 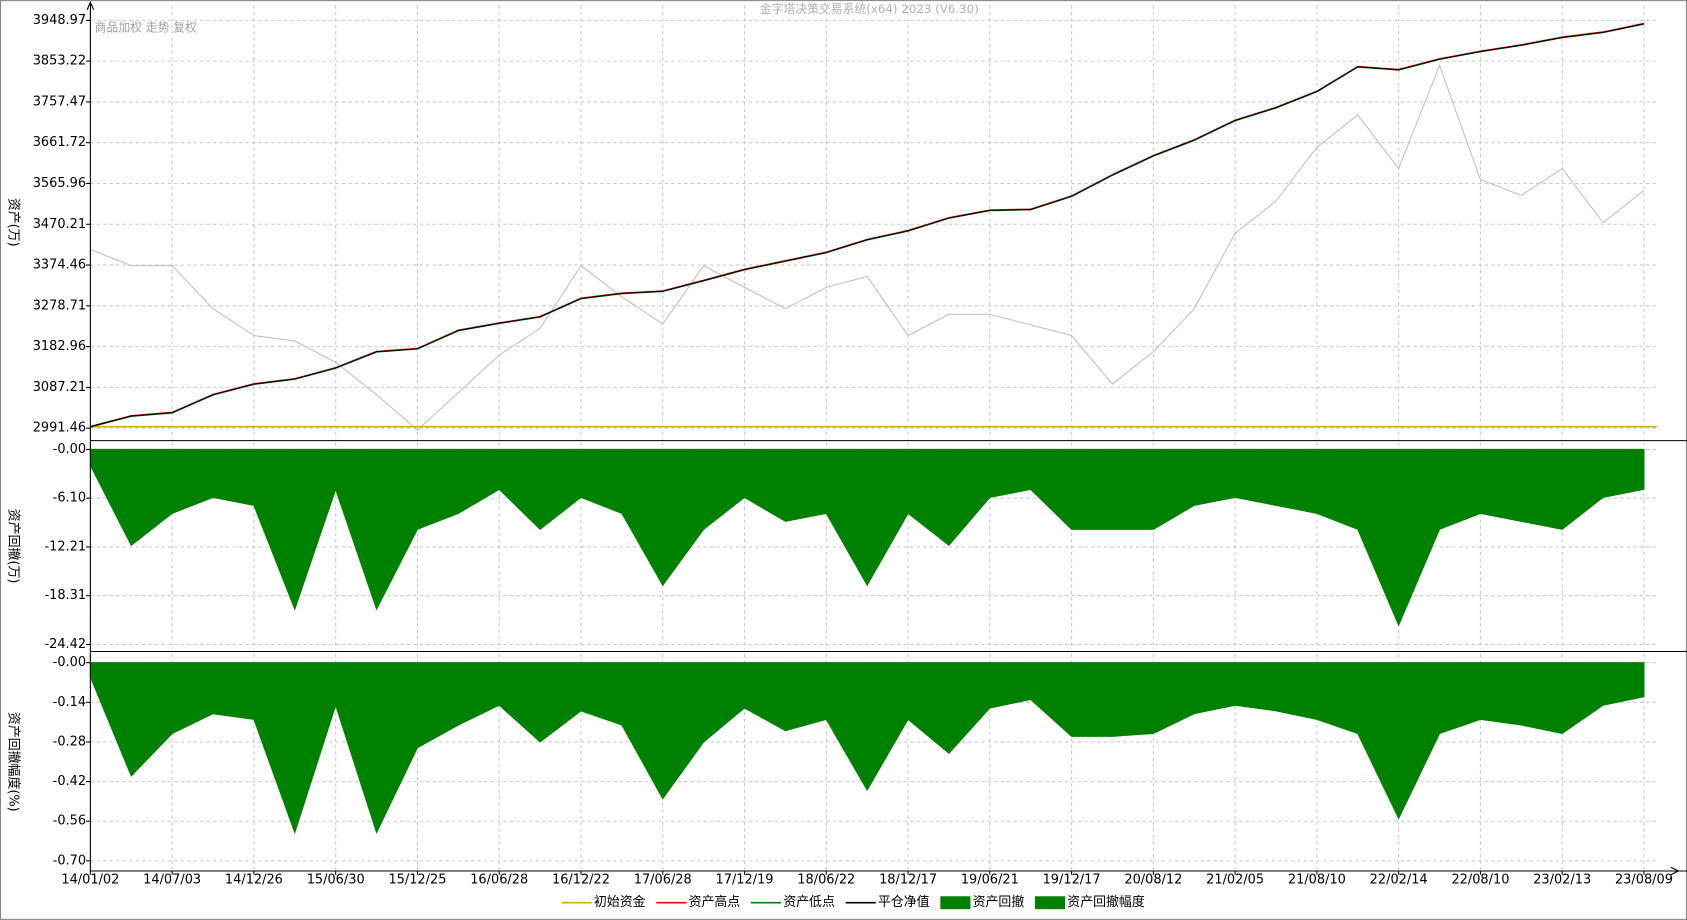 What do you see at coordinates (69, 860) in the screenshot?
I see `y-tick-label: -0.70` at bounding box center [69, 860].